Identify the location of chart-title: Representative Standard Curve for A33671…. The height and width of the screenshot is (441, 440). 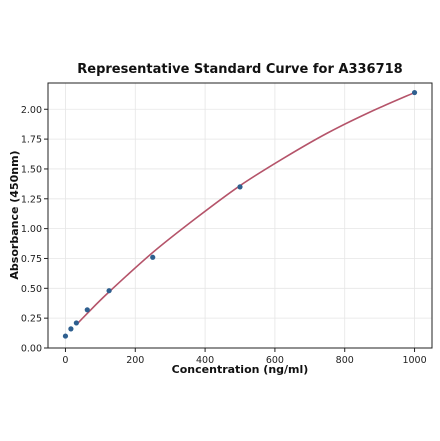
(239, 69).